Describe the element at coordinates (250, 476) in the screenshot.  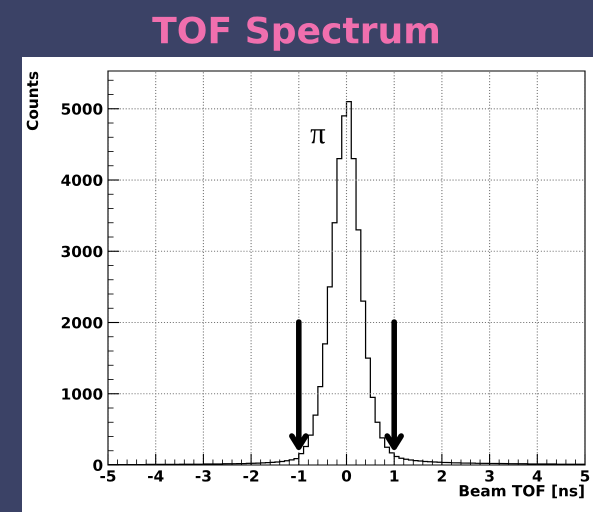
I see `x-tick-label: -2` at that location.